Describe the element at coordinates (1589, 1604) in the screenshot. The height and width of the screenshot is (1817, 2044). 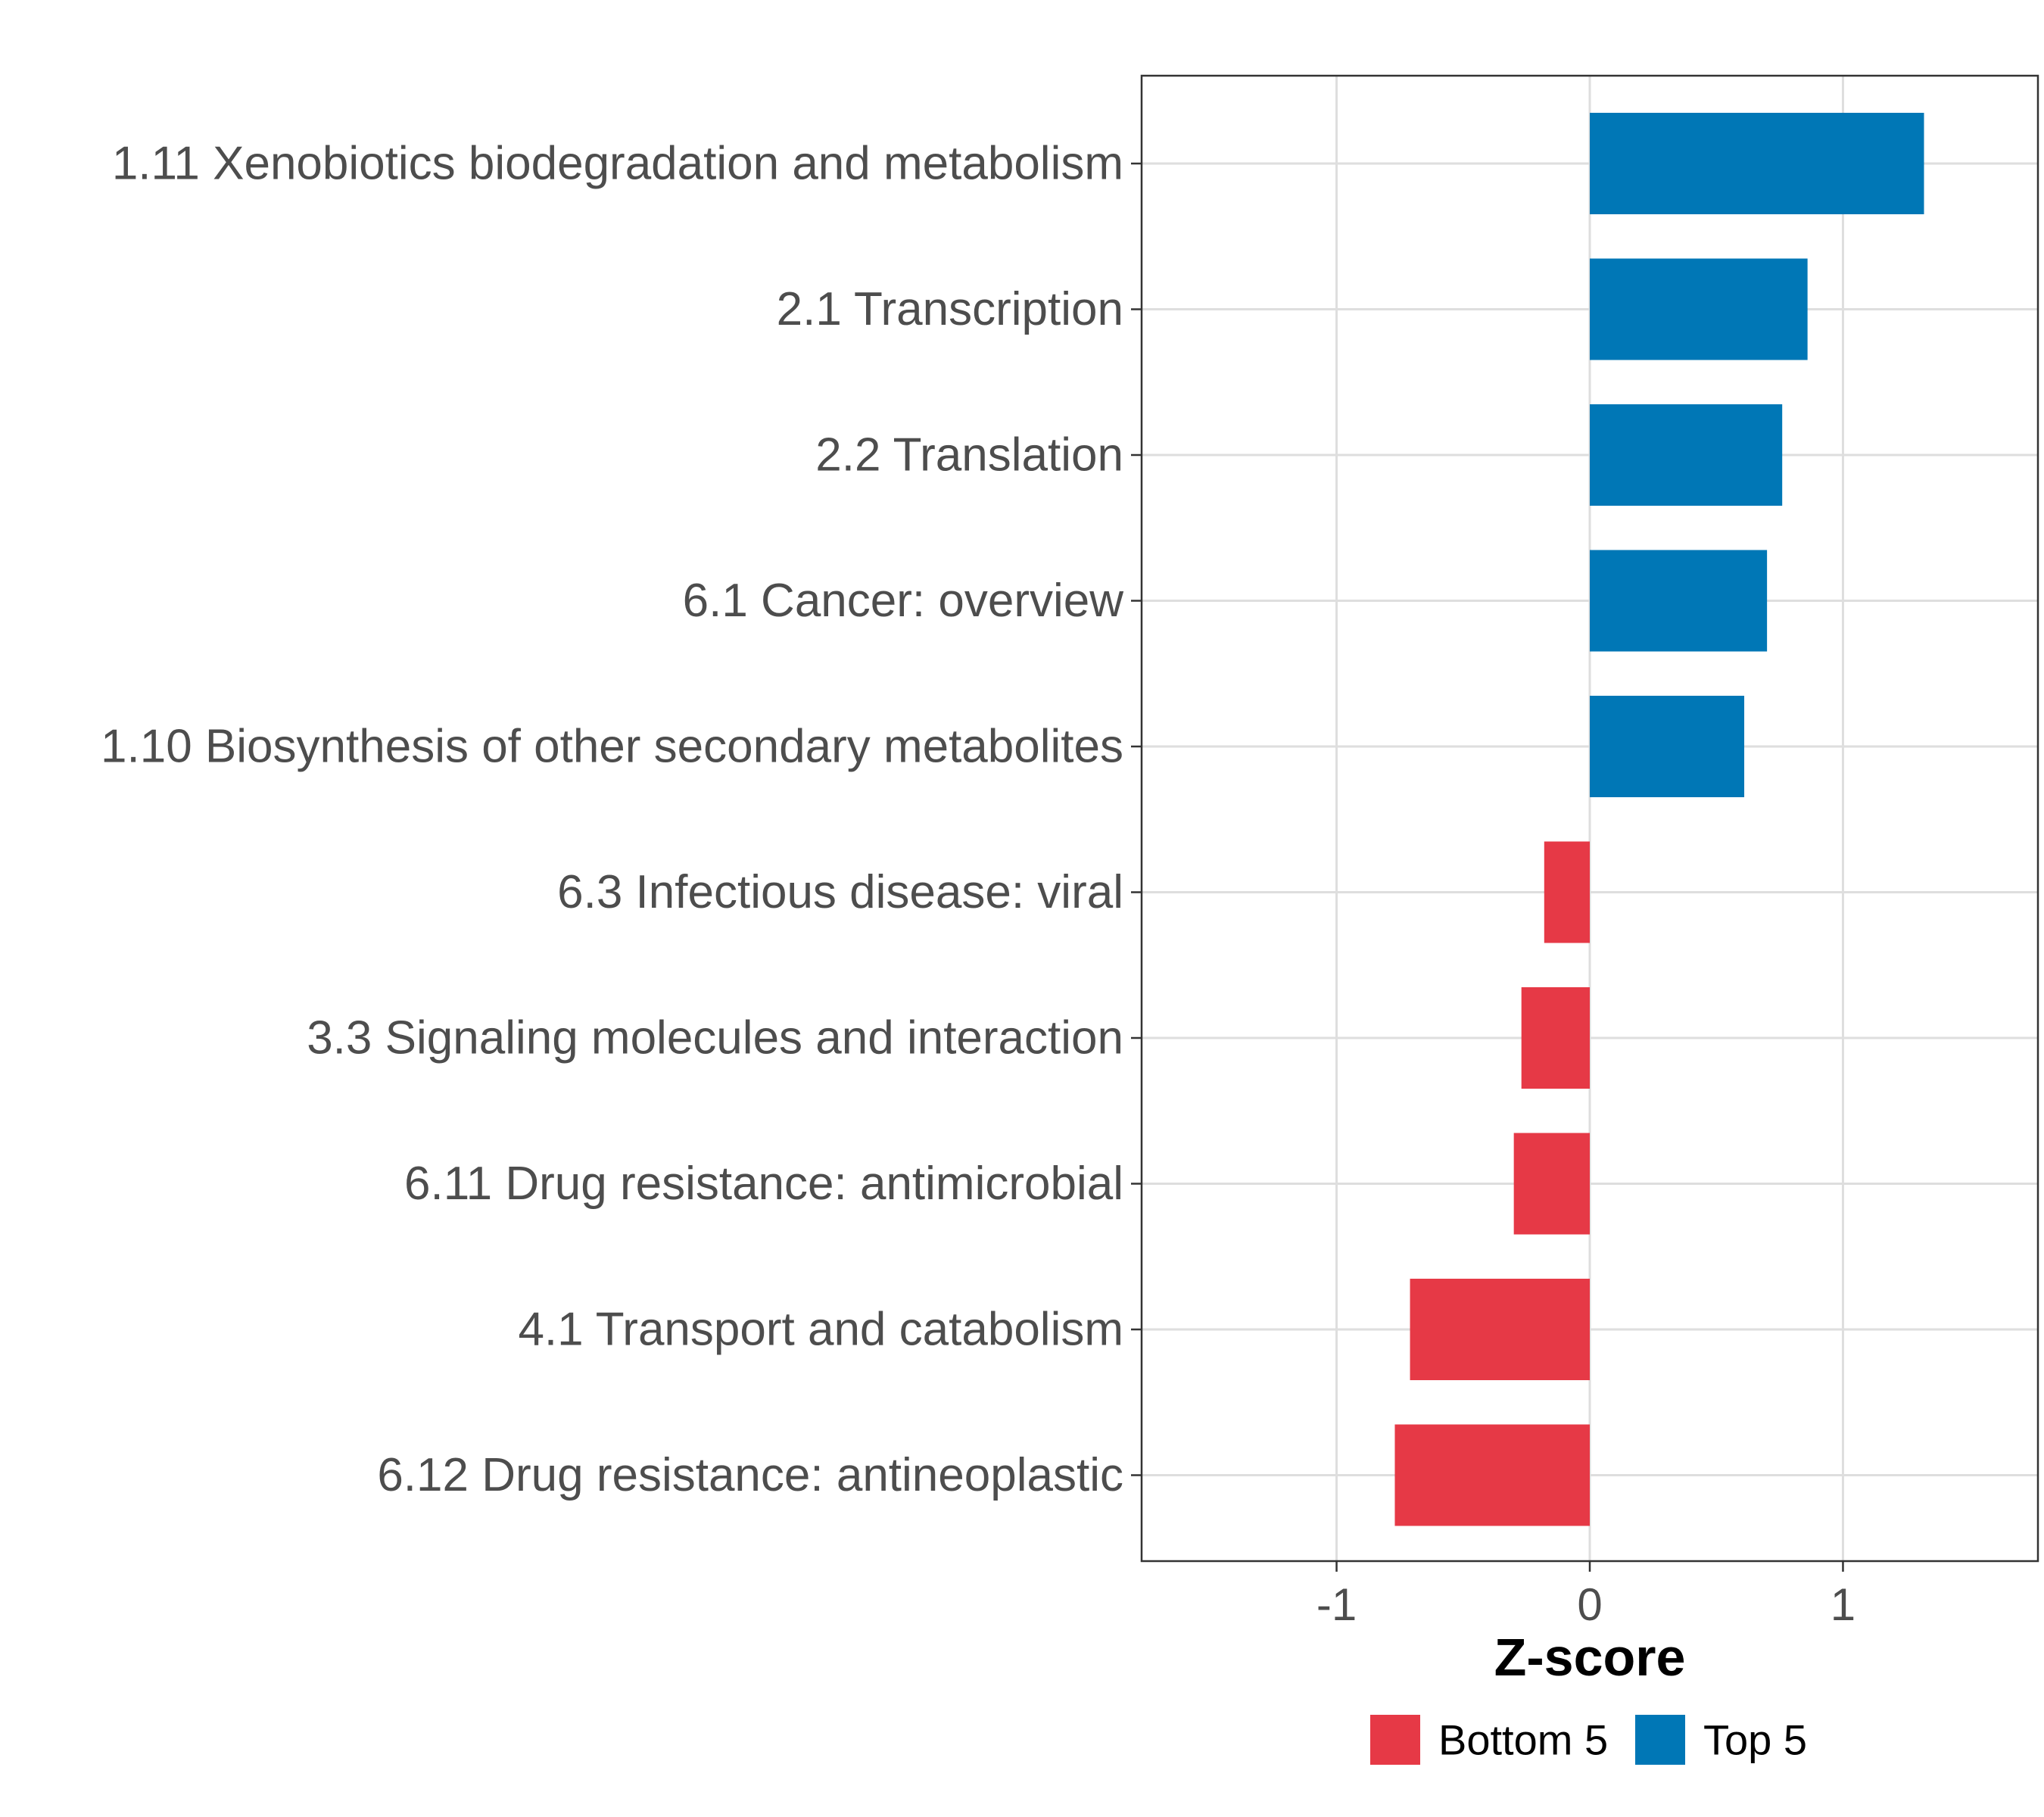
I see `x-tick-label: 0` at that location.